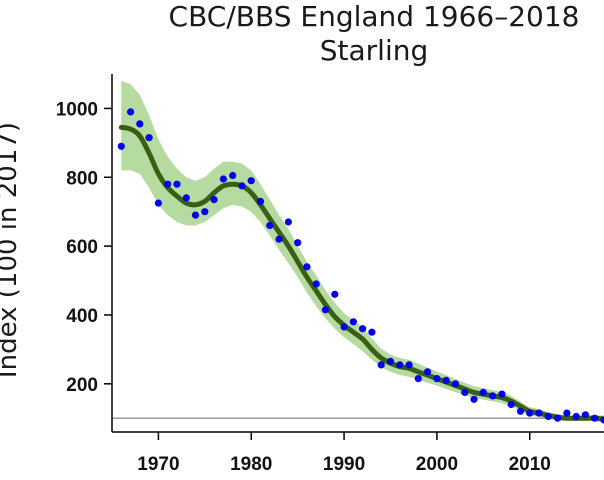 The image size is (604, 480). I want to click on y-axis-label: Index (100 in 2017), so click(11, 250).